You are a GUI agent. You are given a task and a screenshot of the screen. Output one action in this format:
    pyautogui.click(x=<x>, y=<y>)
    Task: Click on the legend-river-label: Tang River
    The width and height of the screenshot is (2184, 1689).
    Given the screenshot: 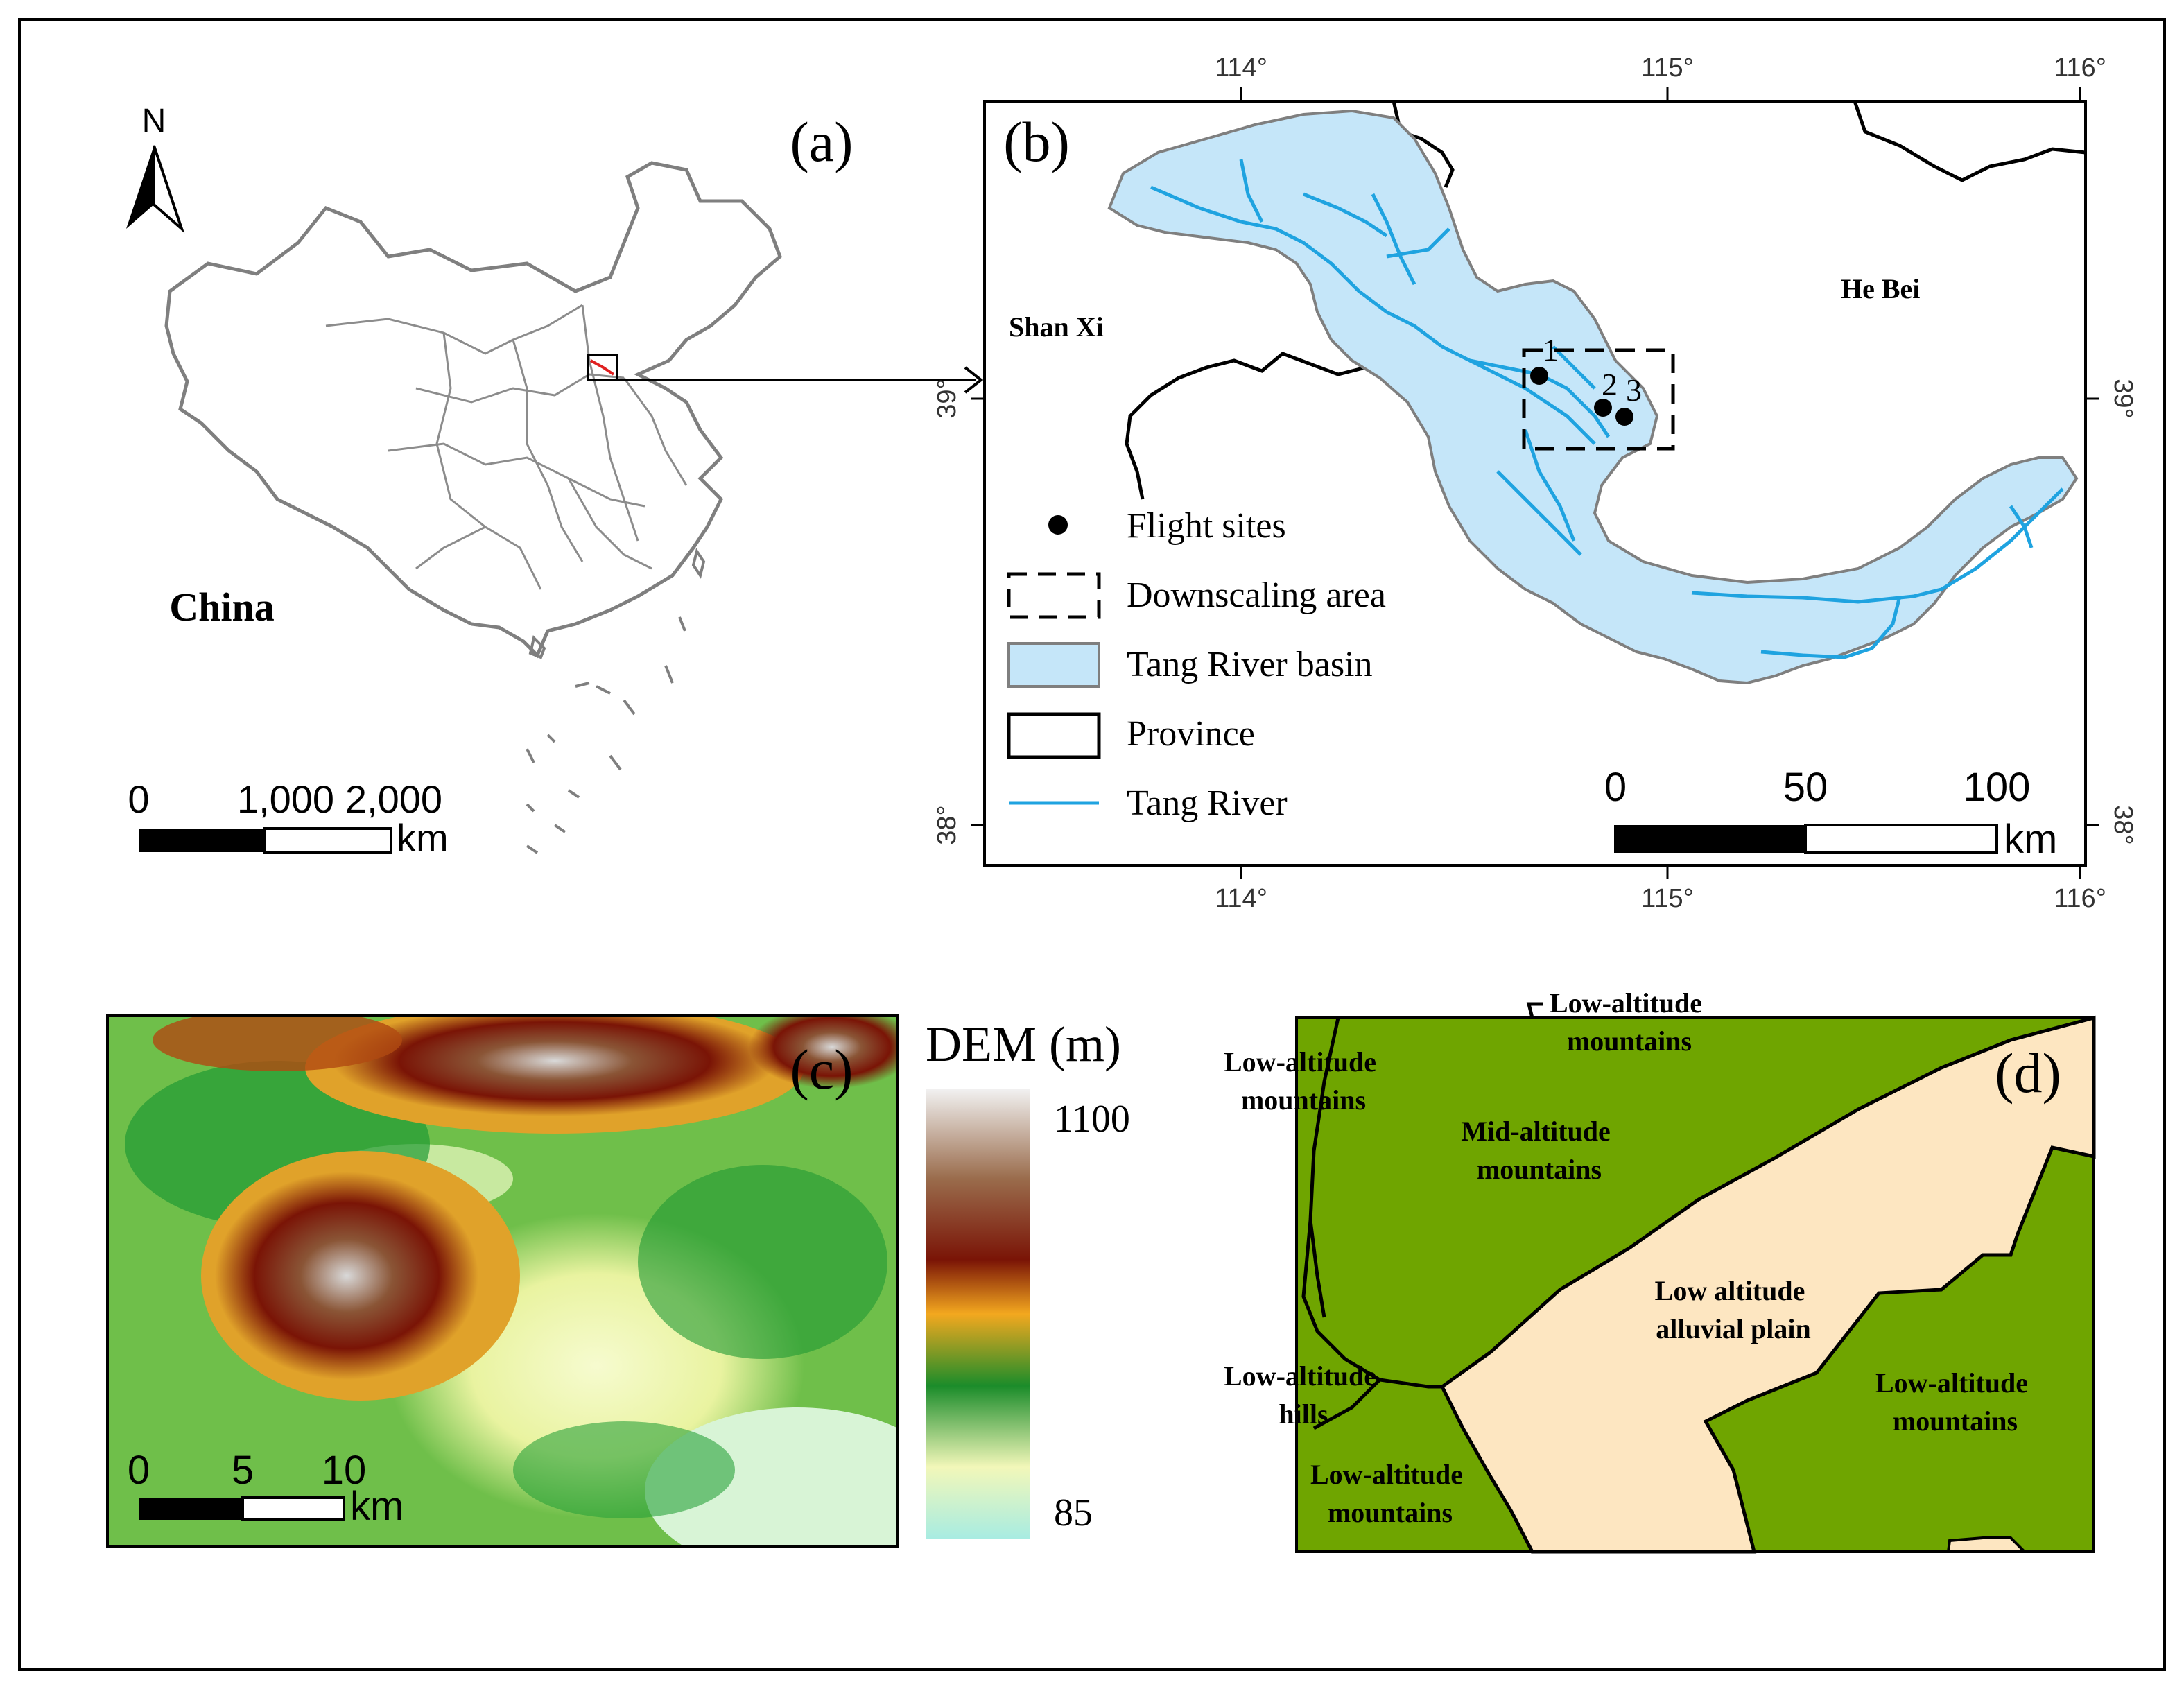 What is the action you would take?
    pyautogui.click(x=1207, y=803)
    